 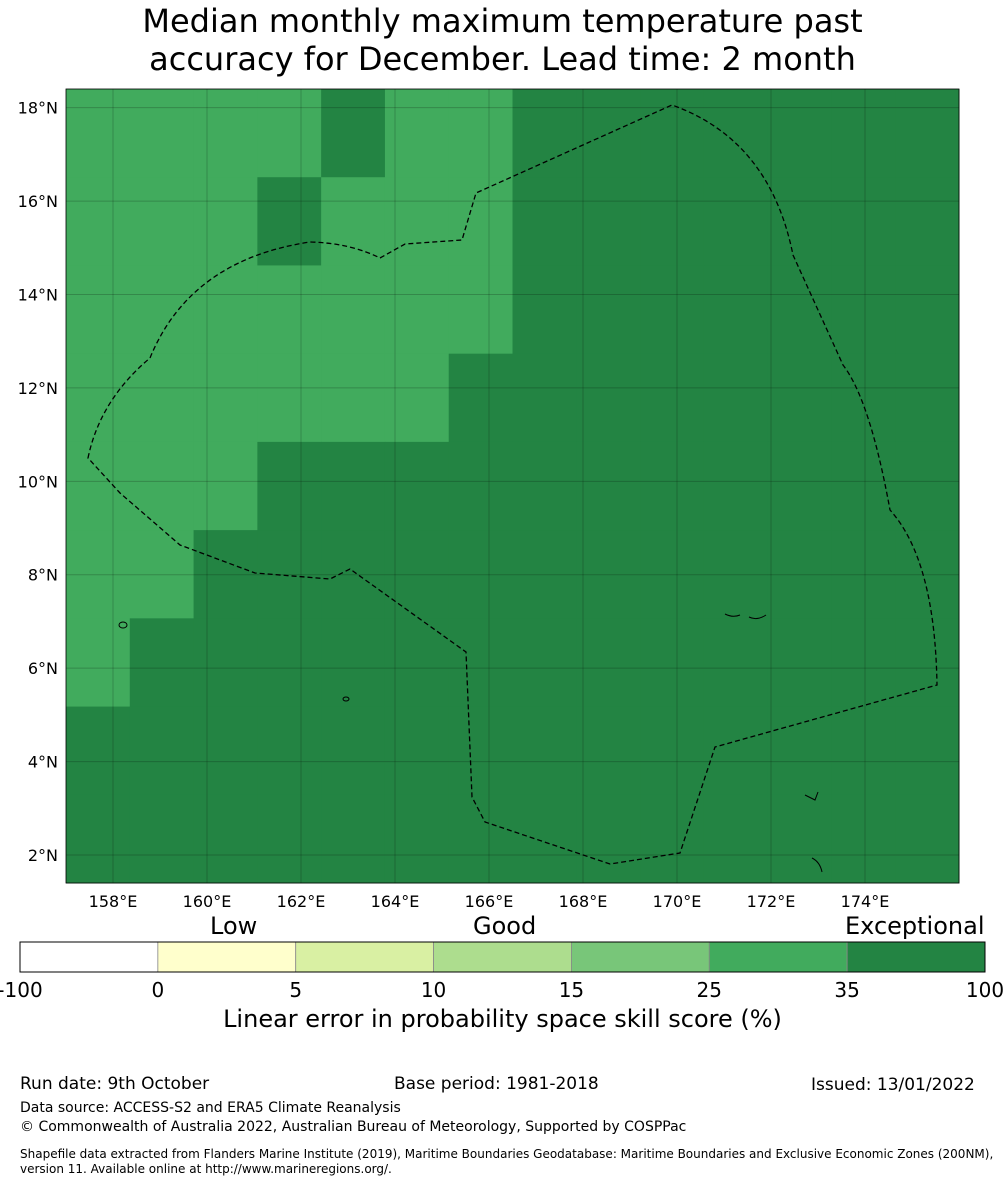 What do you see at coordinates (158, 990) in the screenshot?
I see `colorbar-tick-label: 0` at bounding box center [158, 990].